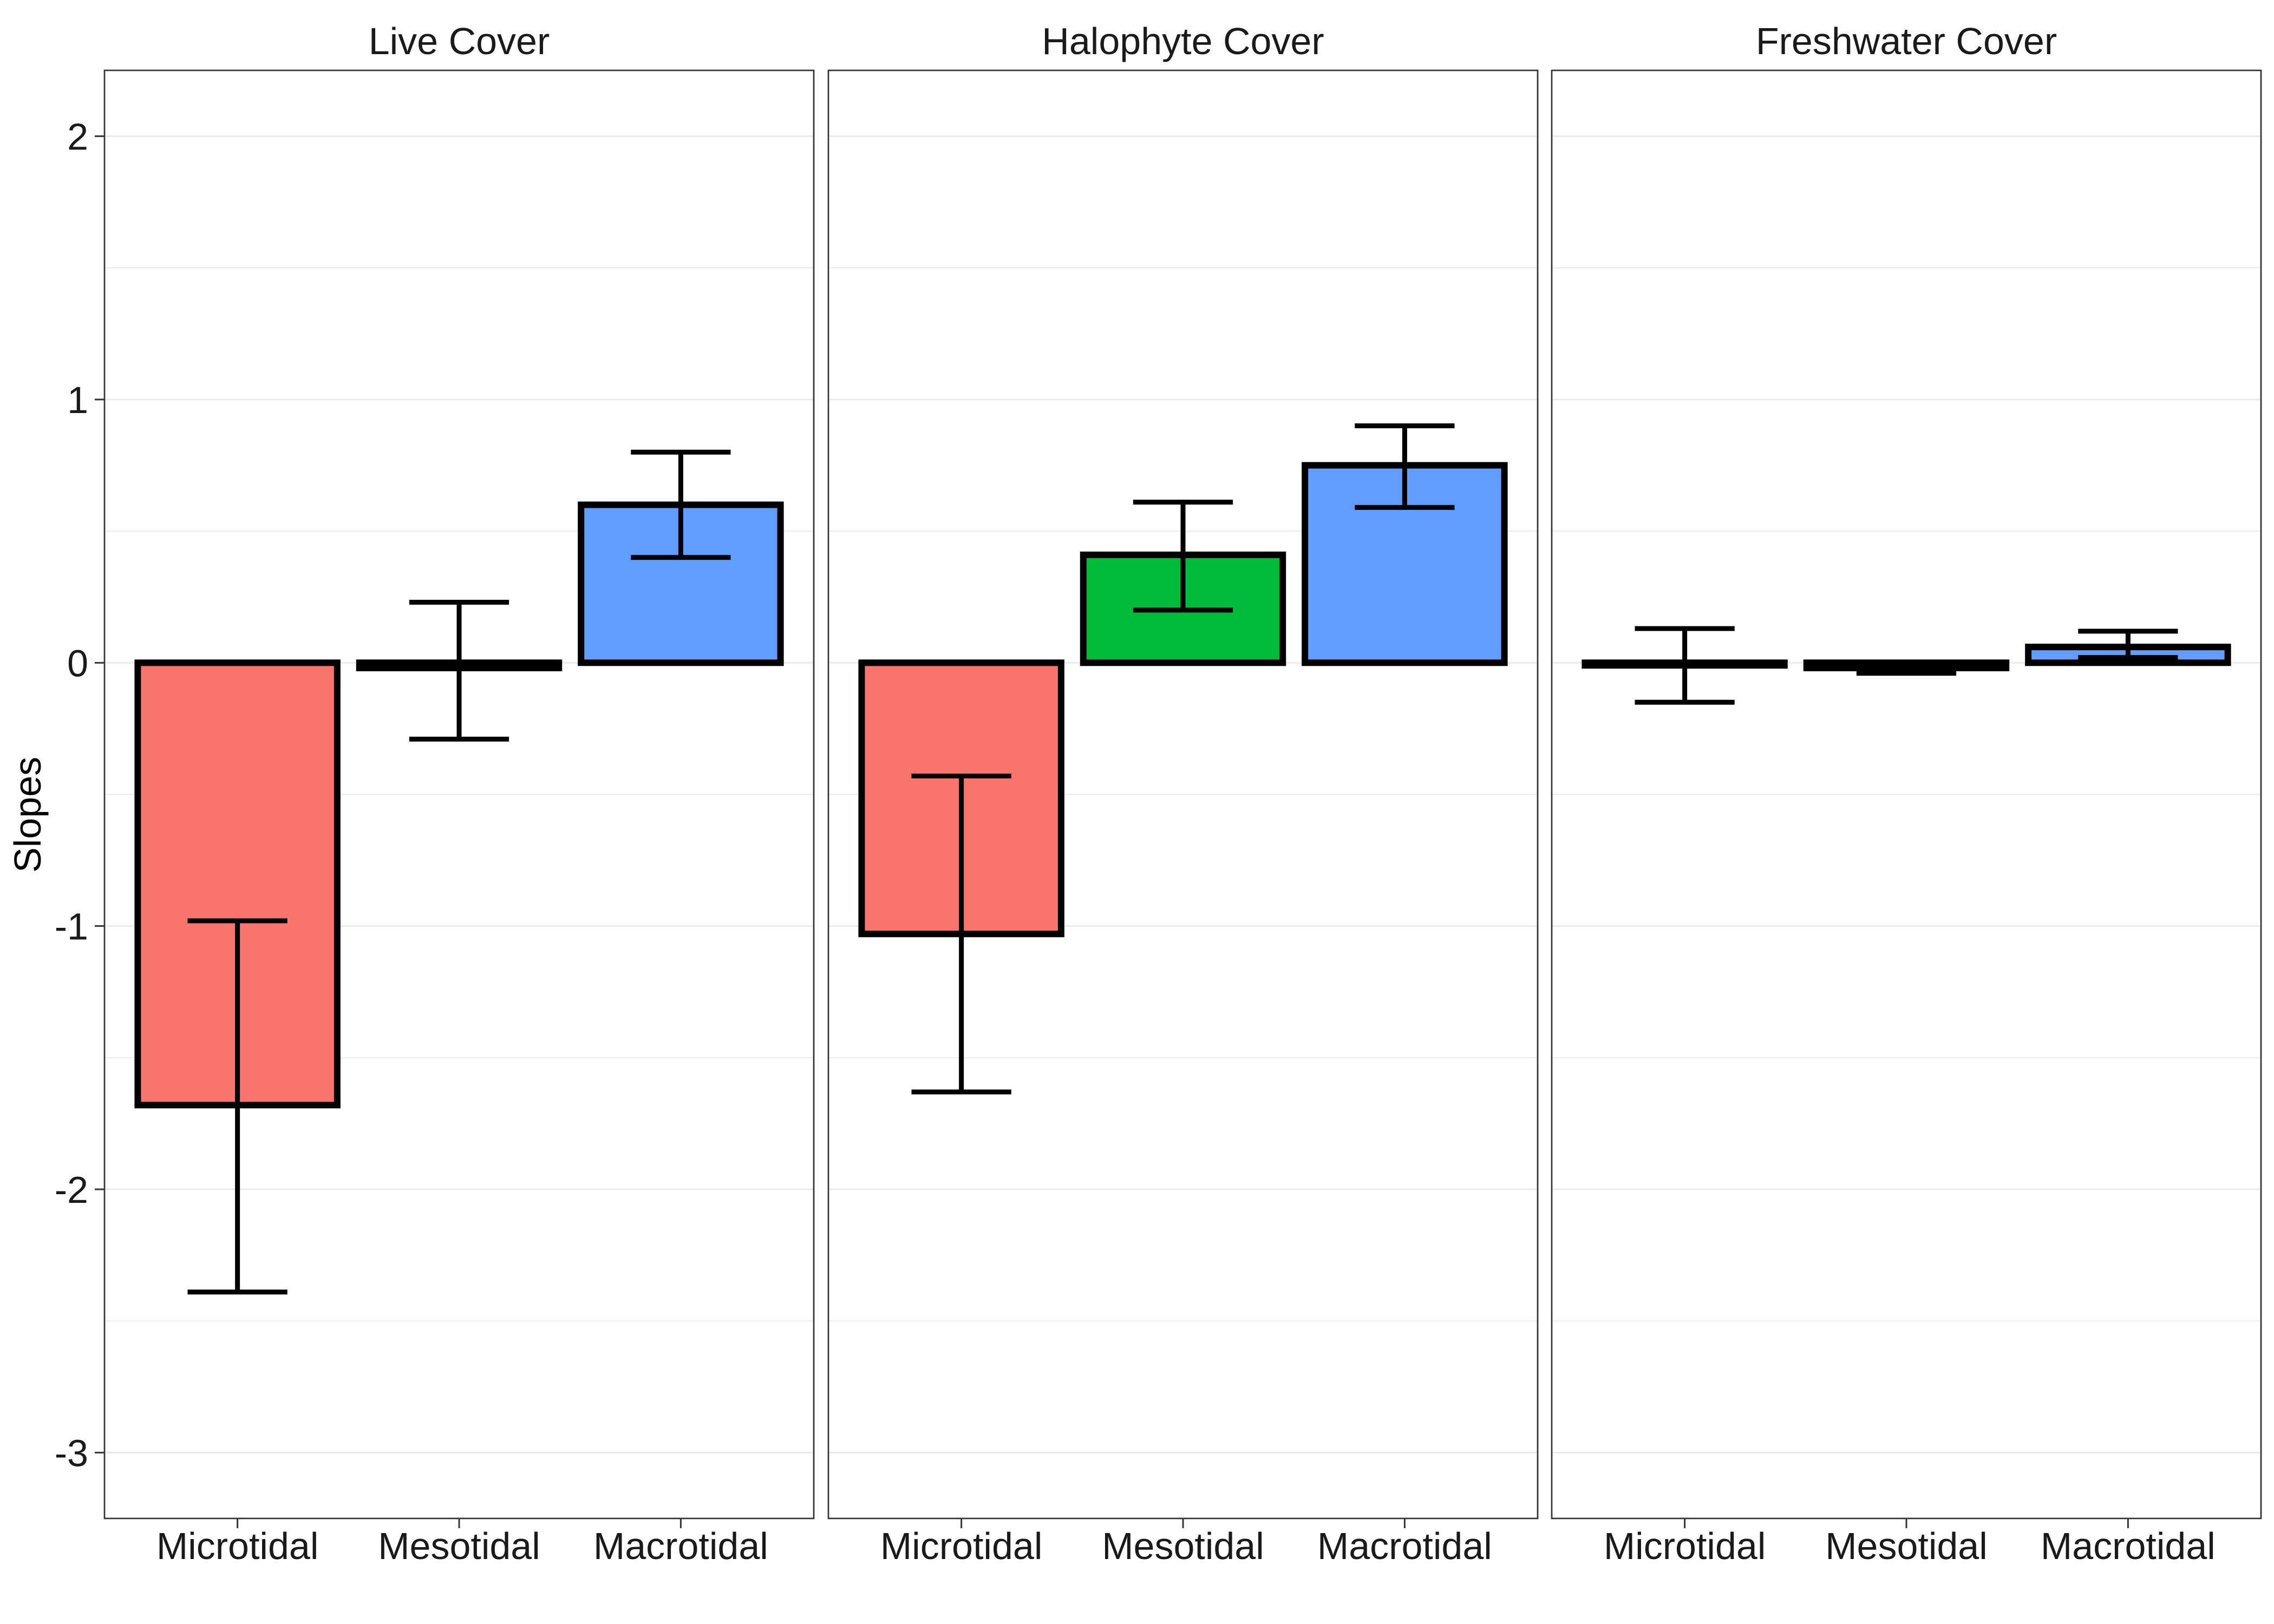  Describe the element at coordinates (1907, 41) in the screenshot. I see `panel-title: Freshwater Cover` at that location.